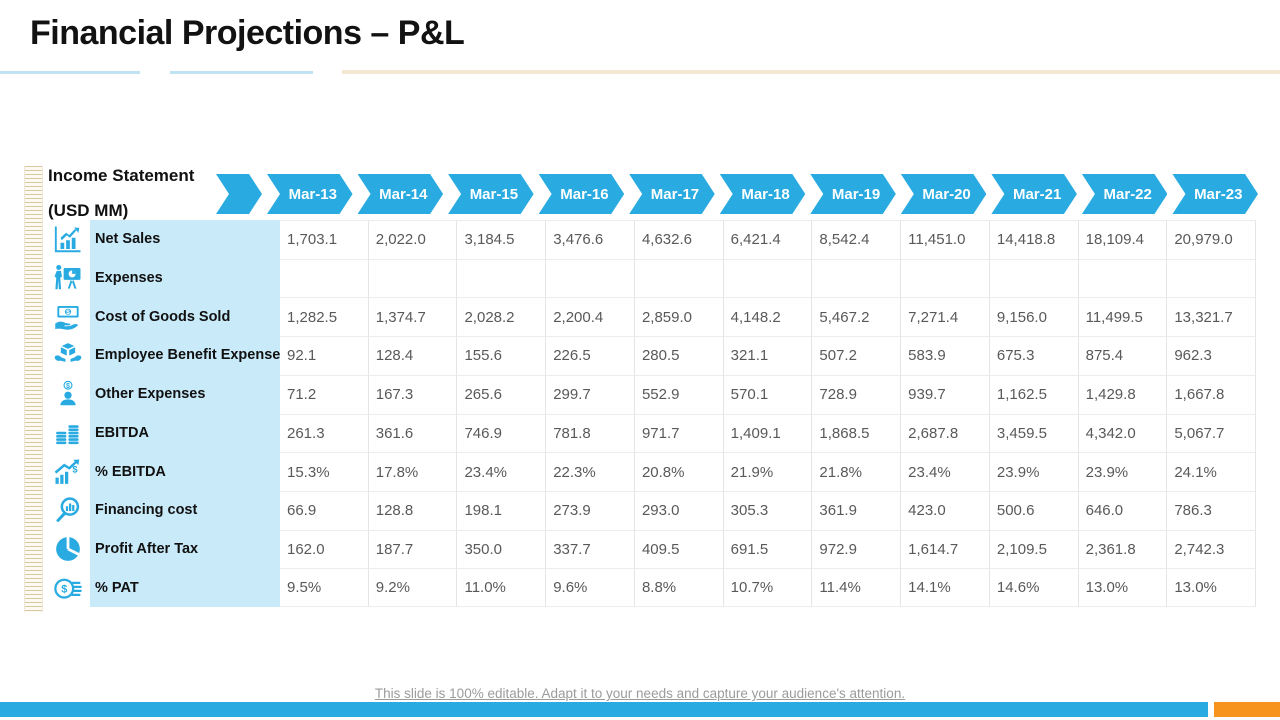  Describe the element at coordinates (185, 588) in the screenshot. I see `row-label: % PAT` at that location.